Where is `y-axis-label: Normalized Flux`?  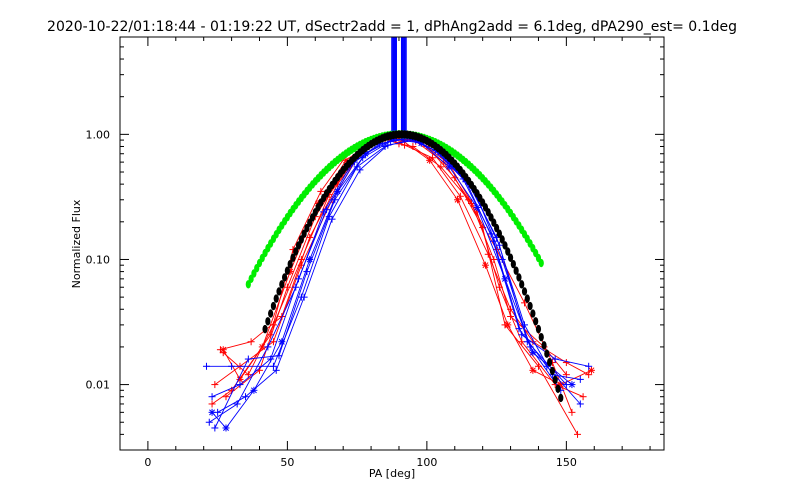 y-axis-label: Normalized Flux is located at coordinates (76, 243).